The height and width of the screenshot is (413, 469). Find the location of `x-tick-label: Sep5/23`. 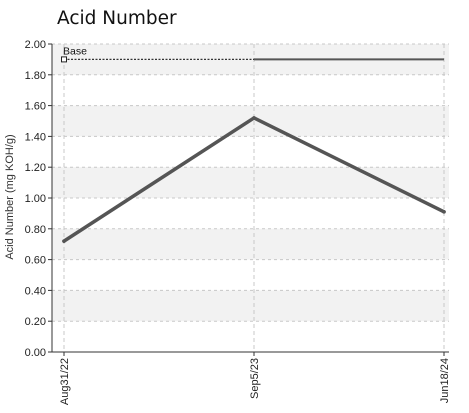

x-tick-label: Sep5/23 is located at coordinates (255, 378).